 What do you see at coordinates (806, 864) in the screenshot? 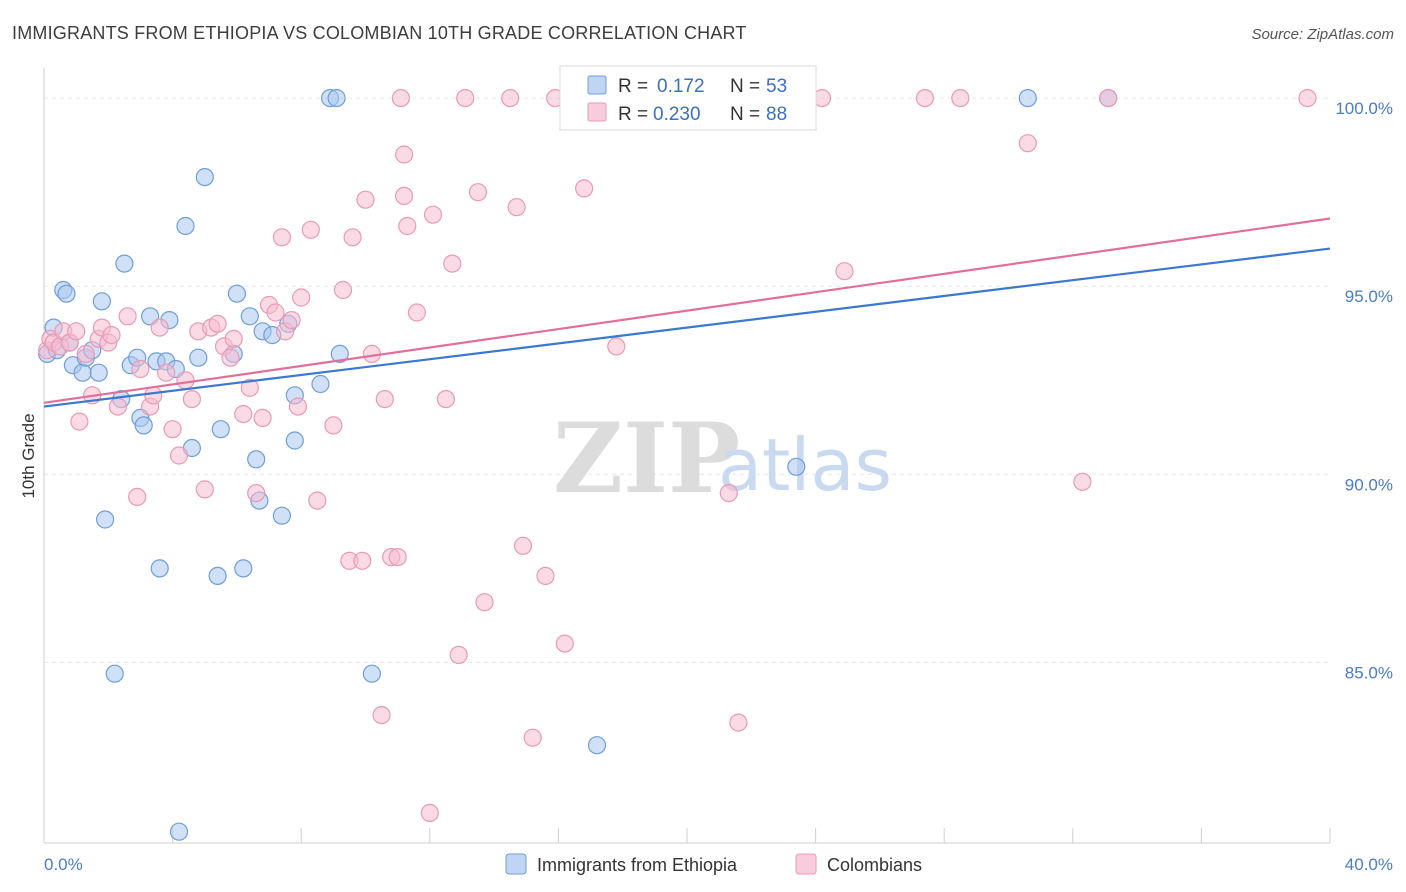
I see `bottom-legend-swatch-colombians` at bounding box center [806, 864].